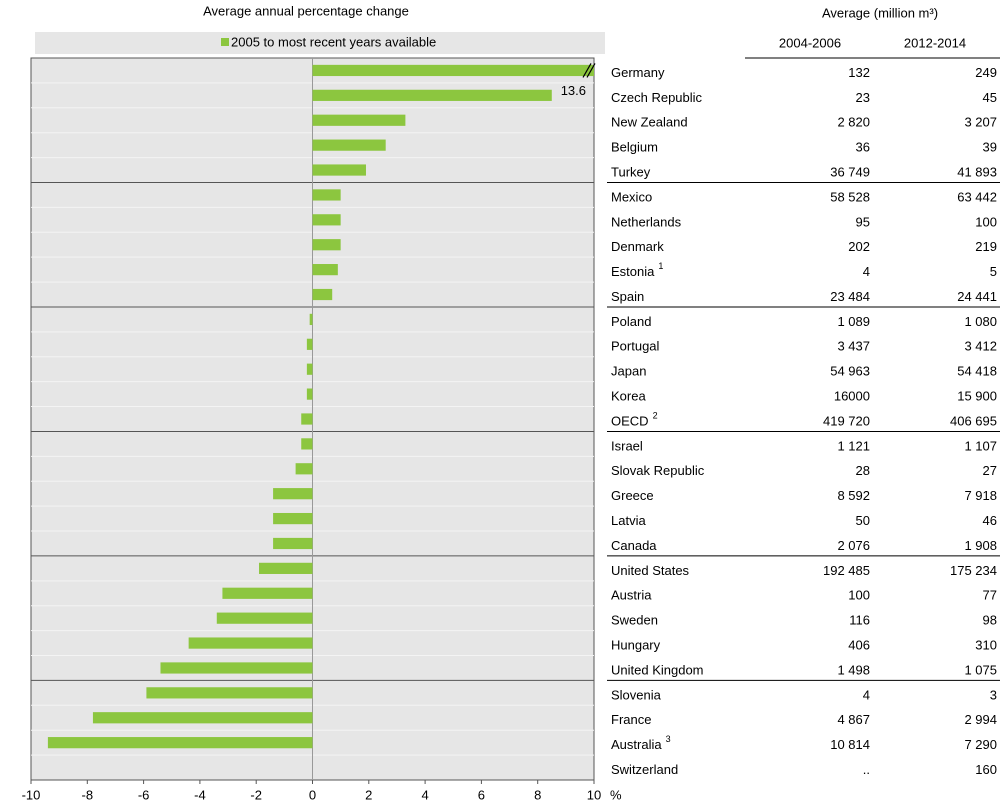 This screenshot has width=1000, height=801. Describe the element at coordinates (977, 296) in the screenshot. I see `table-cell: 24 441` at that location.